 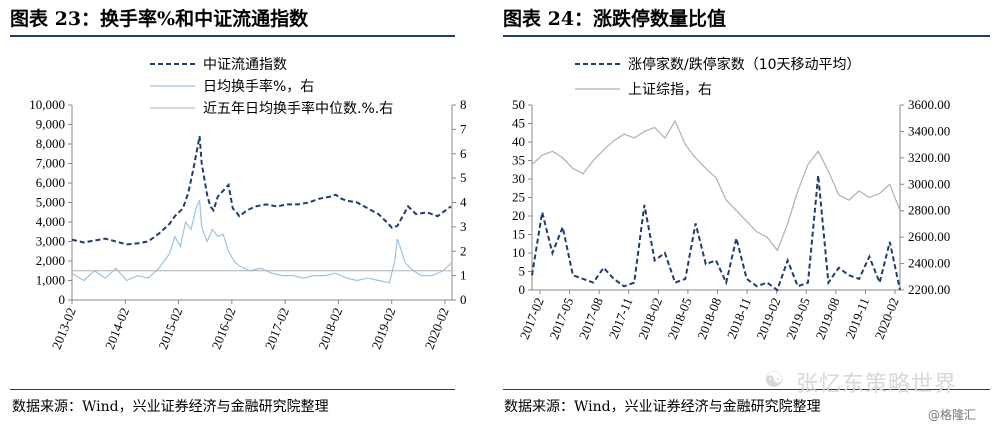 I want to click on left-y-tick-label-left: 1,000, so click(x=50, y=280).